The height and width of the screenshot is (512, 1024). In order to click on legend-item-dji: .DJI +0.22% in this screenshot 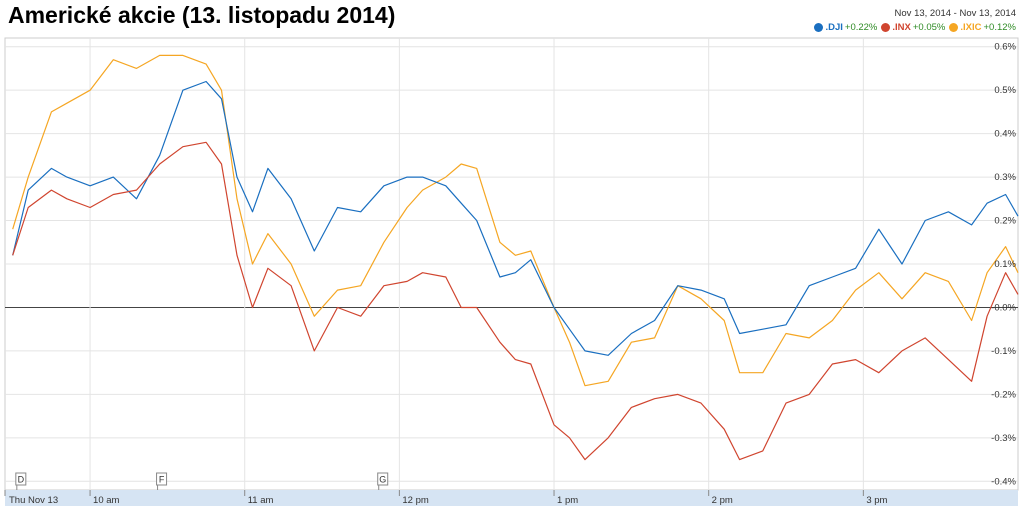, I will do `click(845, 27)`.